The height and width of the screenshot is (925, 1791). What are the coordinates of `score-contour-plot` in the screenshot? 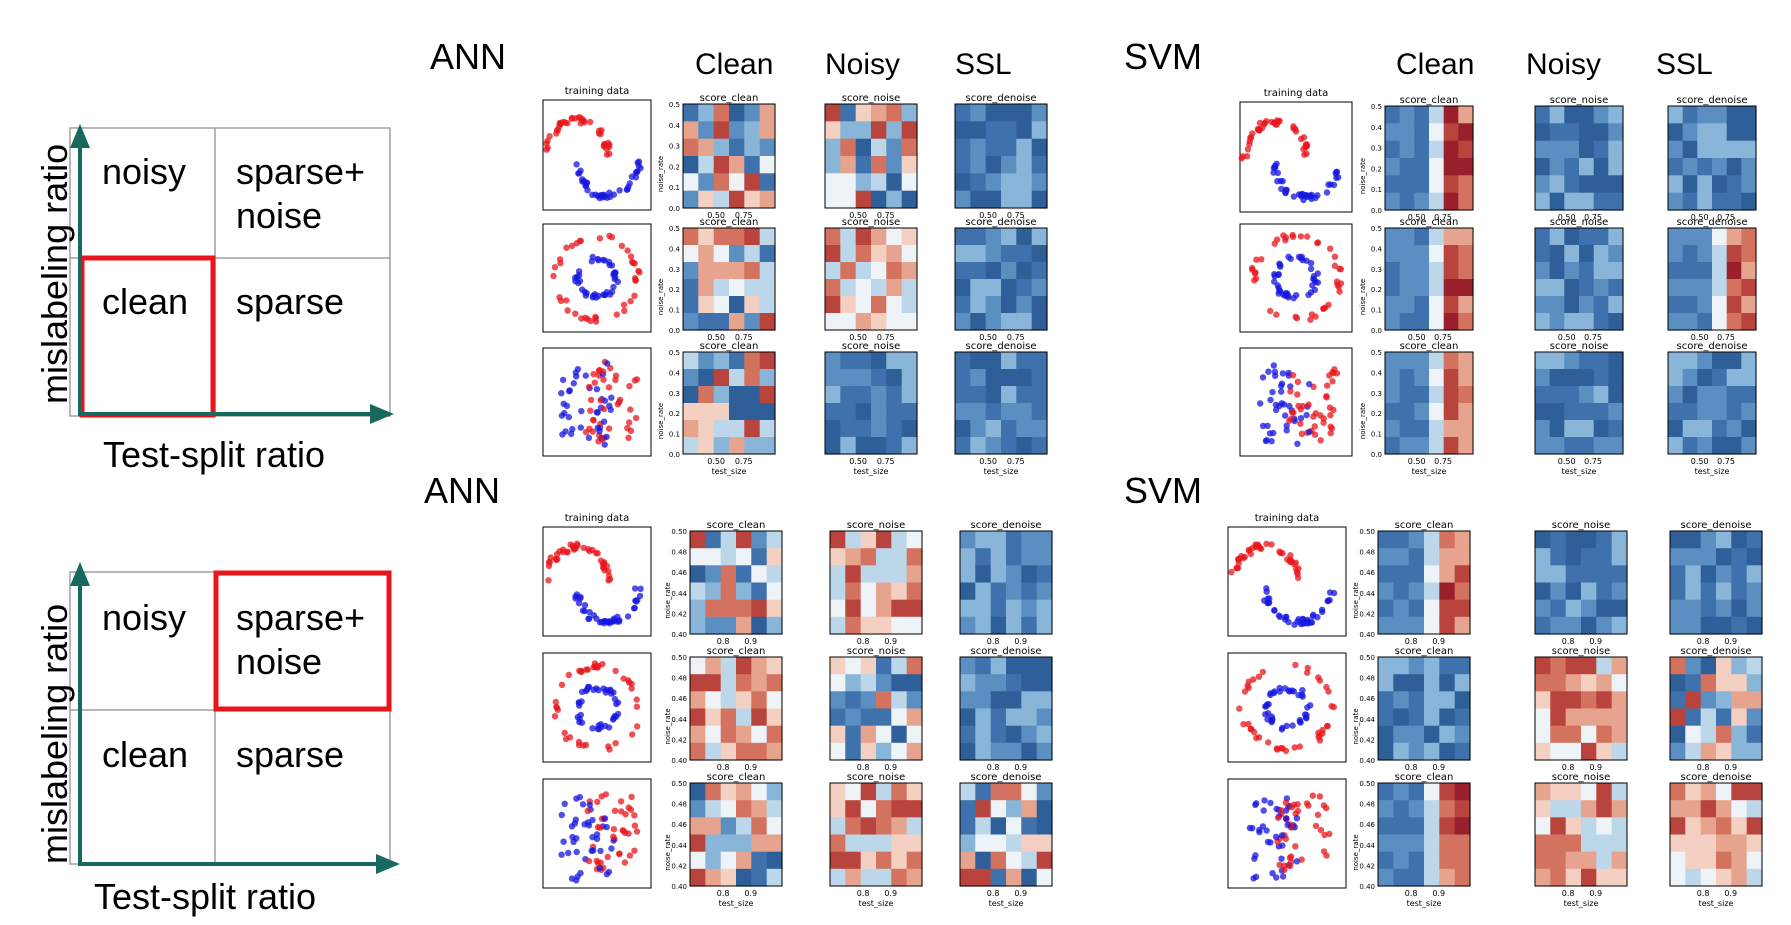 It's located at (871, 403).